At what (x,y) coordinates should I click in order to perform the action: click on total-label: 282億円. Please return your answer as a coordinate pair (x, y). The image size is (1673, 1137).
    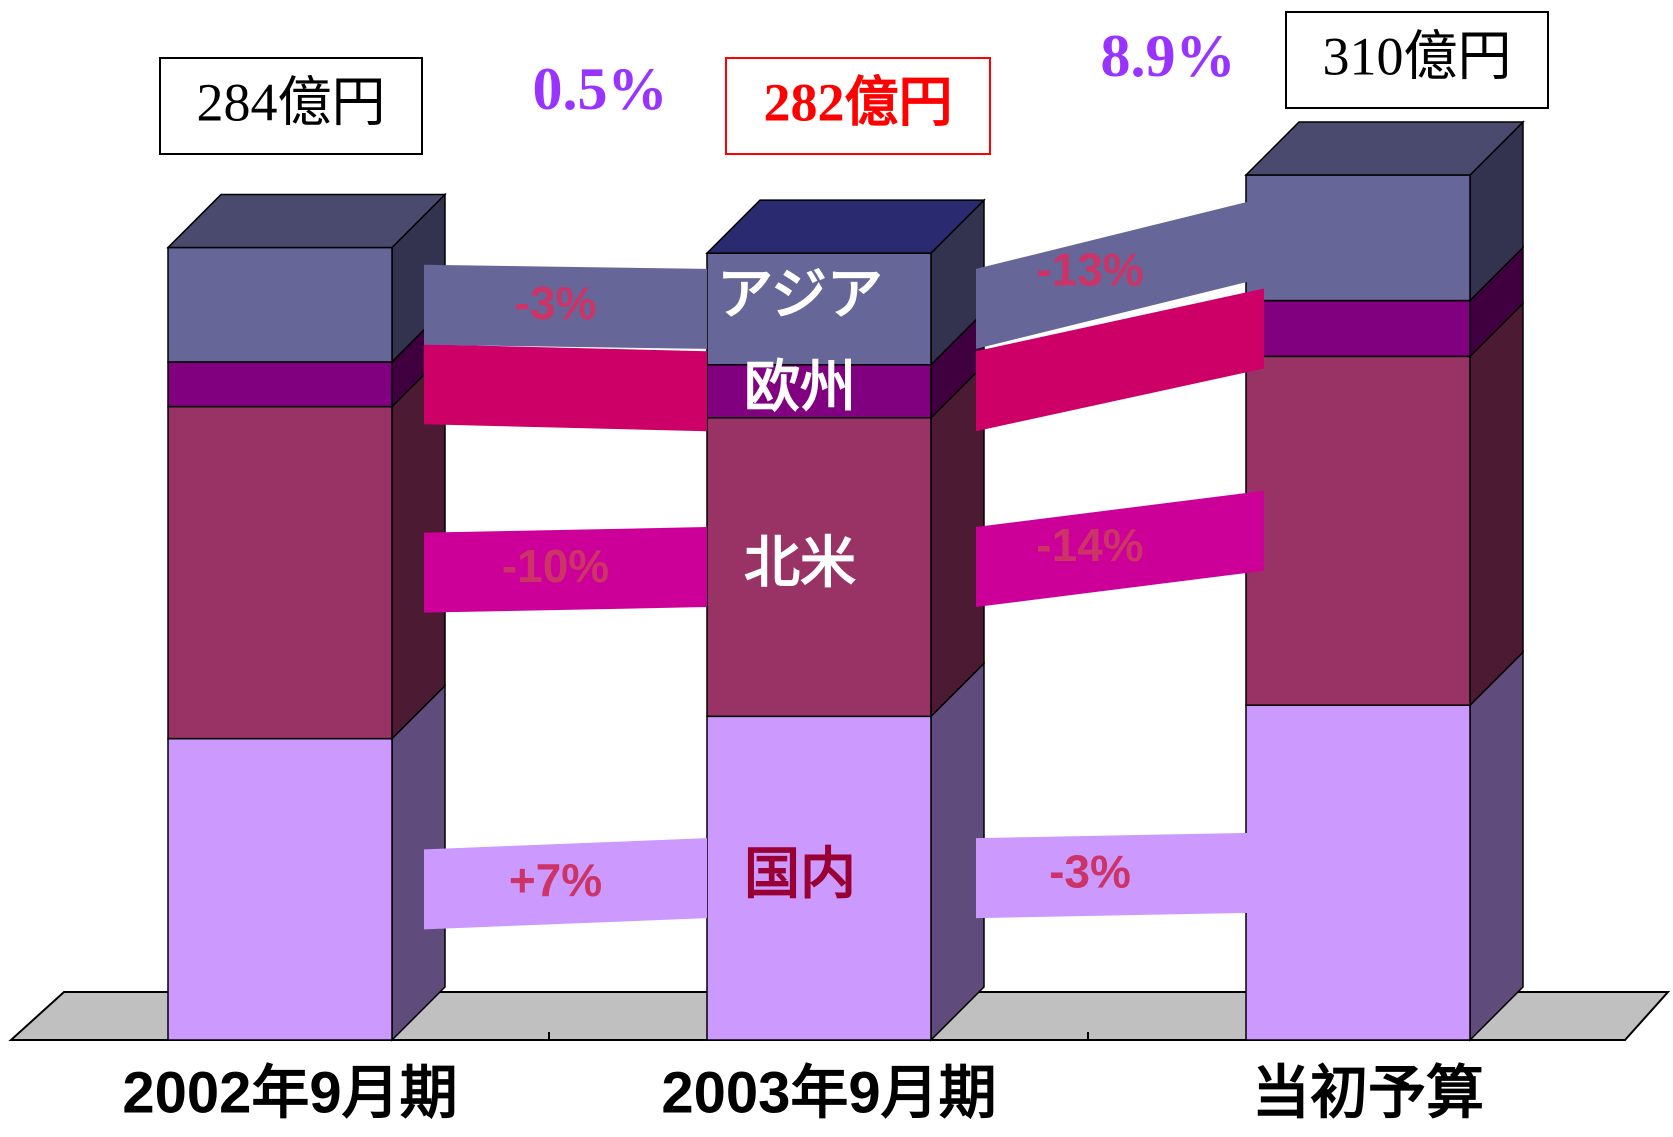
    Looking at the image, I should click on (858, 102).